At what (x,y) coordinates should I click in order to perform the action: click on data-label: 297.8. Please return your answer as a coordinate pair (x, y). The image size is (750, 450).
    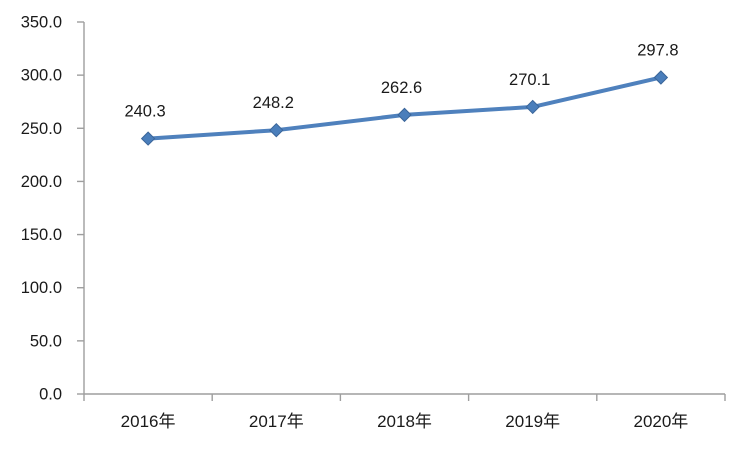
    Looking at the image, I should click on (657, 50).